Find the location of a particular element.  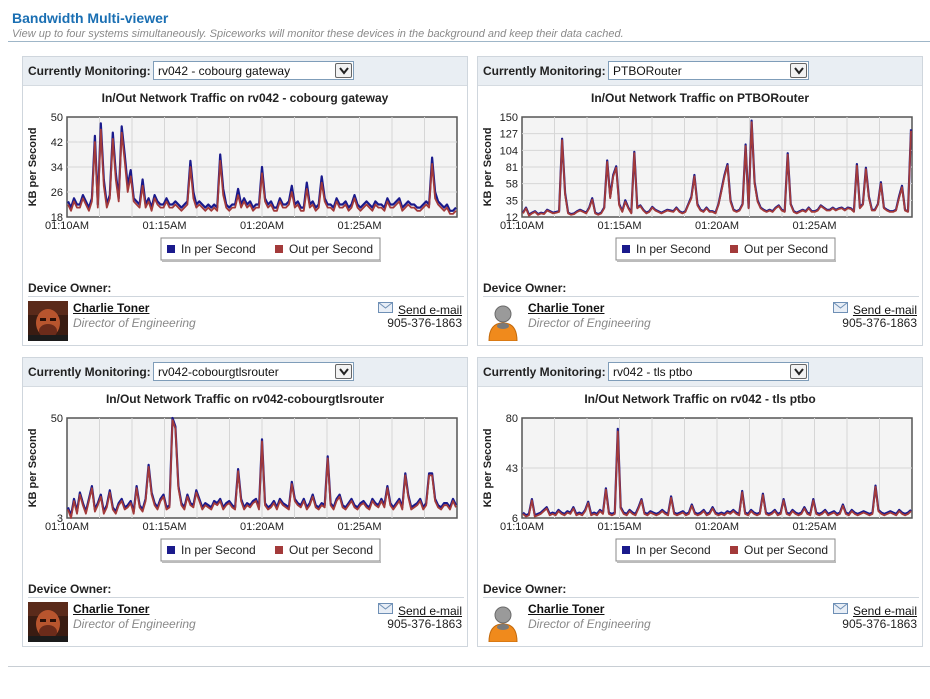

y-tick-label: 18 is located at coordinates (57, 218).